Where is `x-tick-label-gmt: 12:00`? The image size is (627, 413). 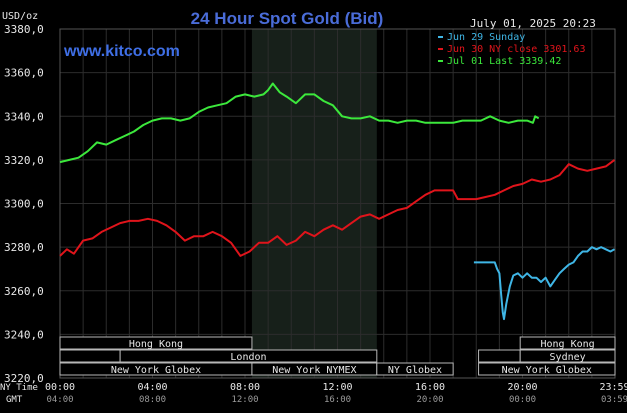
x-tick-label-gmt: 12:00 is located at coordinates (244, 400).